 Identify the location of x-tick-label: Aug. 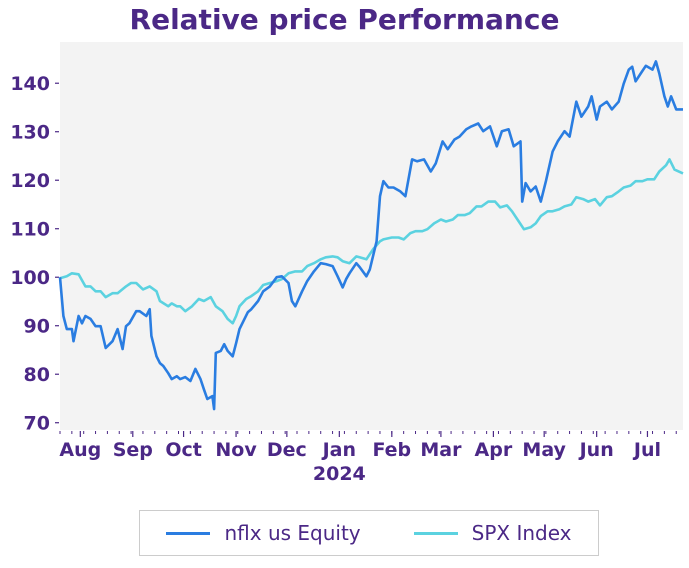
(80, 450).